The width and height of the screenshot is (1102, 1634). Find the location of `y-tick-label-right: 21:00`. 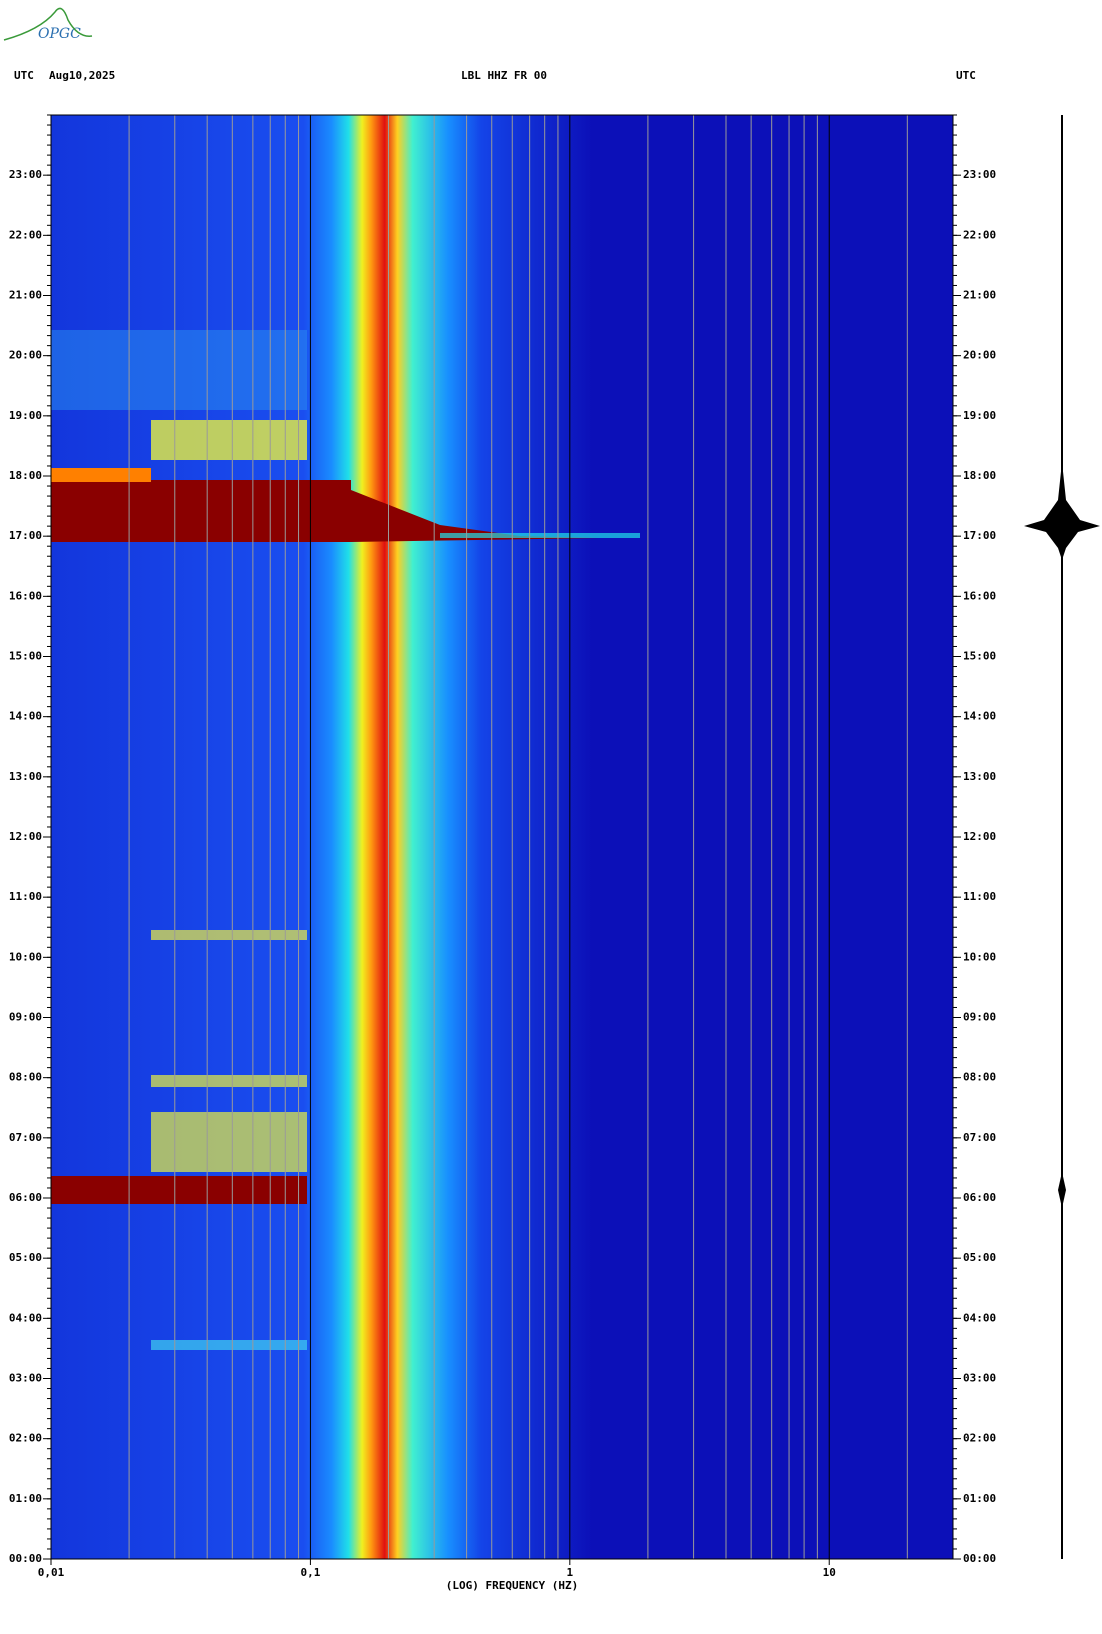

y-tick-label-right: 21:00 is located at coordinates (979, 295).